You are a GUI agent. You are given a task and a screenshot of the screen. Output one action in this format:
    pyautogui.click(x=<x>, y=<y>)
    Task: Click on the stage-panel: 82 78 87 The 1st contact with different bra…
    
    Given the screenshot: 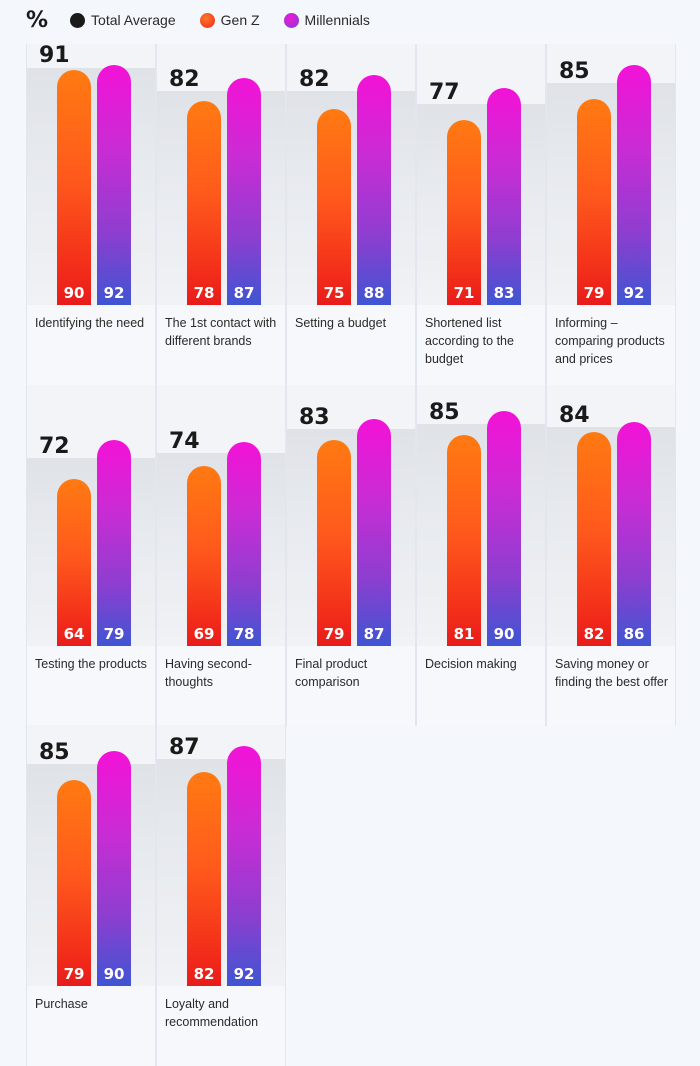 What is the action you would take?
    pyautogui.click(x=221, y=214)
    